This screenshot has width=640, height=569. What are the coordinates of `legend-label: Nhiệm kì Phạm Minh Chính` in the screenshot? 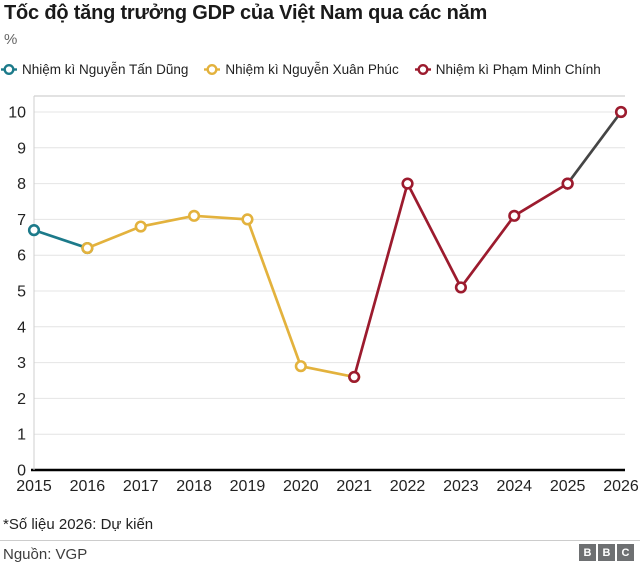 It's located at (518, 69).